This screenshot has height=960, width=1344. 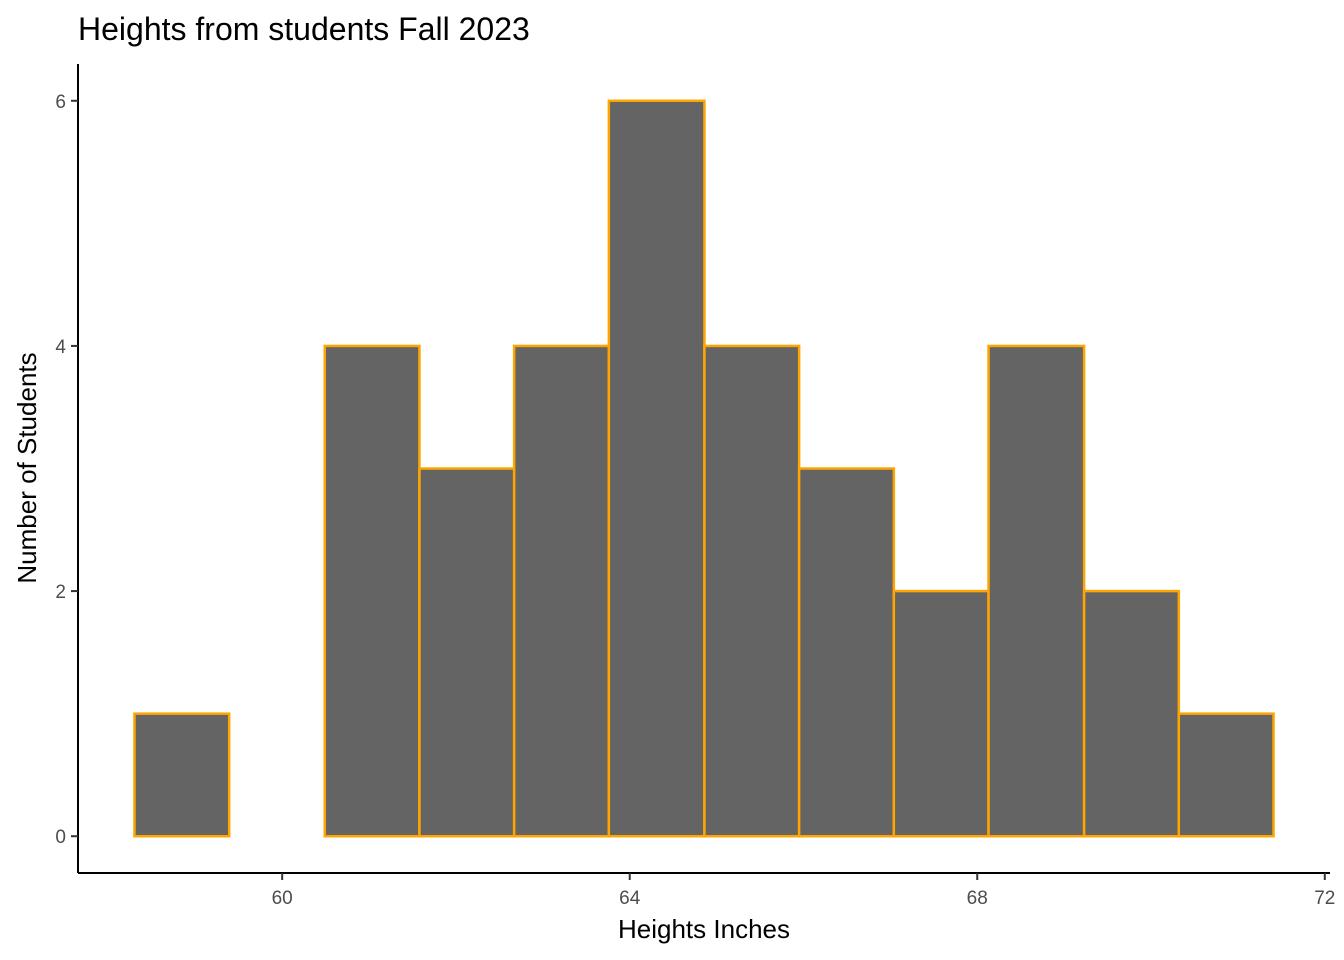 What do you see at coordinates (66, 470) in the screenshot?
I see `y-ticks-group: 0 2 4 6` at bounding box center [66, 470].